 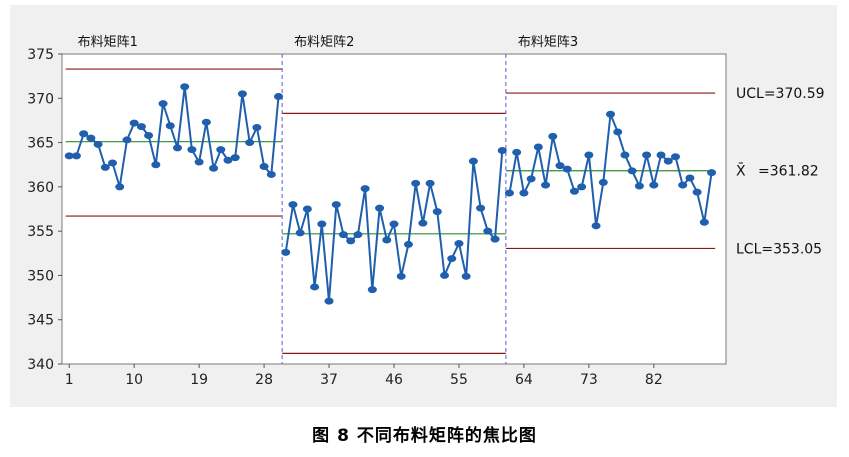 What do you see at coordinates (780, 94) in the screenshot?
I see `ucl-label: UCL=370.59` at bounding box center [780, 94].